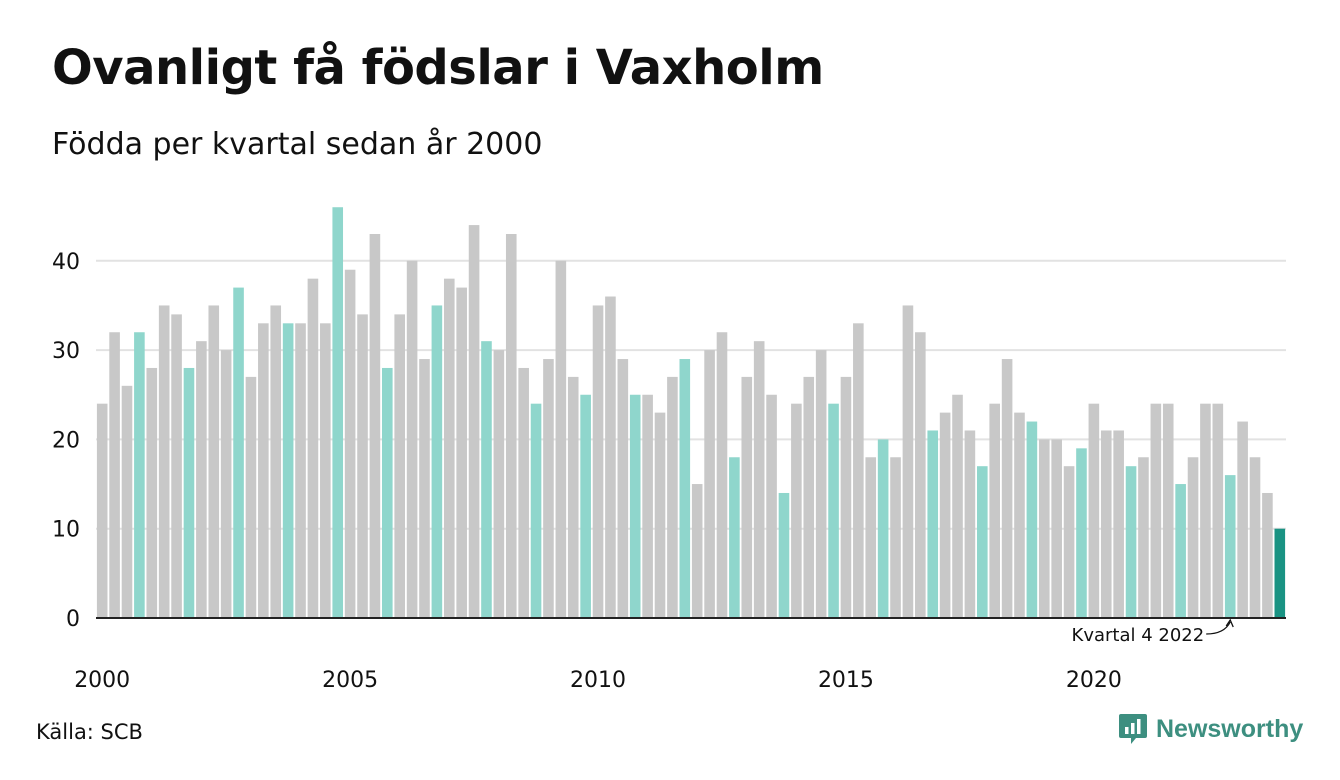 This screenshot has width=1340, height=780. What do you see at coordinates (66, 351) in the screenshot?
I see `y-tick-label: 30` at bounding box center [66, 351].